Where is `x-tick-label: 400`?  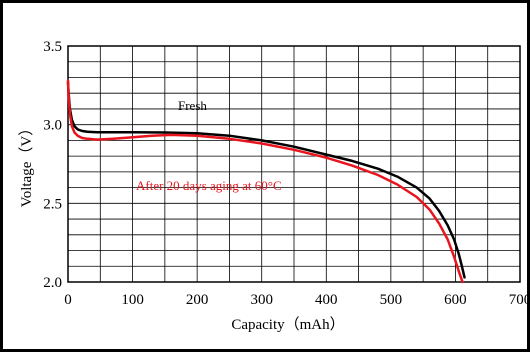 x-tick-label: 400 is located at coordinates (326, 300).